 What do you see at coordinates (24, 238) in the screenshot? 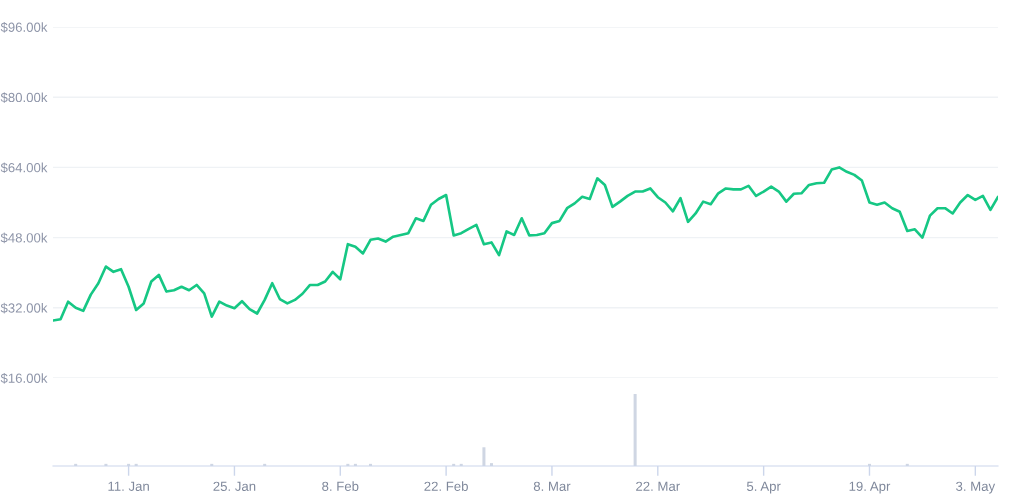
I see `y-tick-label: $48.00k` at bounding box center [24, 238].